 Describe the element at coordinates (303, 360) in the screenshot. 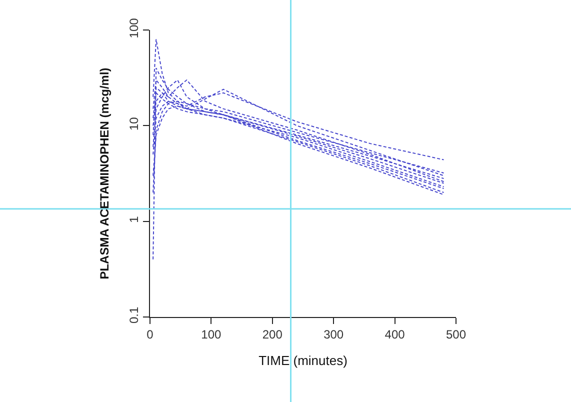

I see `x-axis-title: TIME (minutes)` at that location.